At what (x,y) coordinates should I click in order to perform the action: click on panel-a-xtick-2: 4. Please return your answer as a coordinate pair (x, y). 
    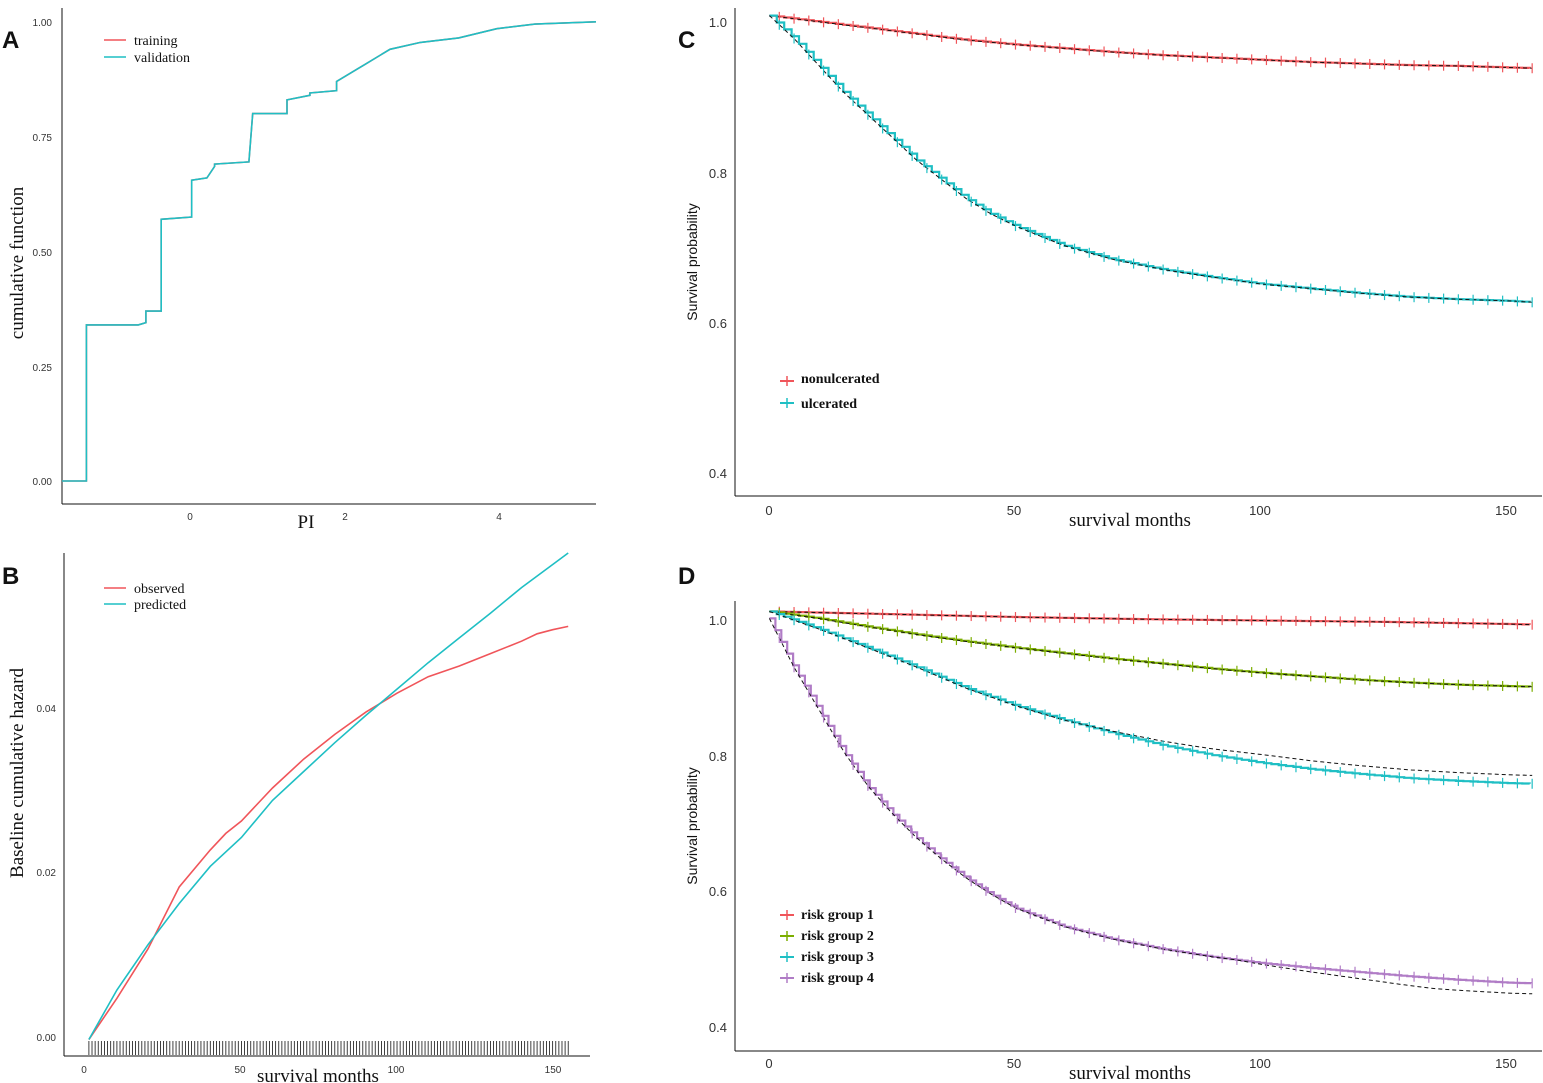
    Looking at the image, I should click on (499, 517).